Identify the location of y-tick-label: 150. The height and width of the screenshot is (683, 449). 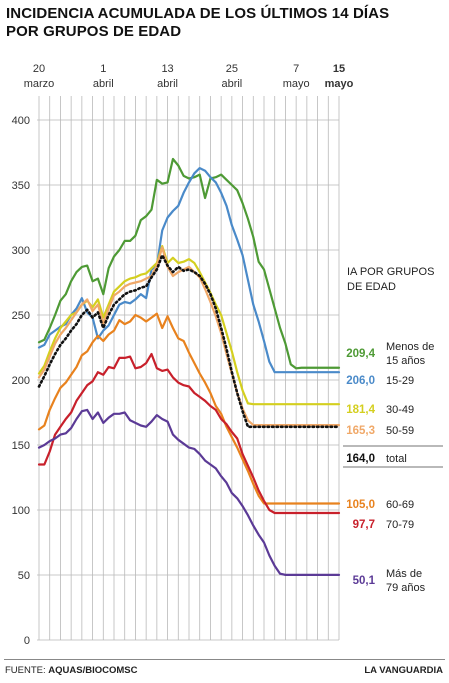
(21, 446).